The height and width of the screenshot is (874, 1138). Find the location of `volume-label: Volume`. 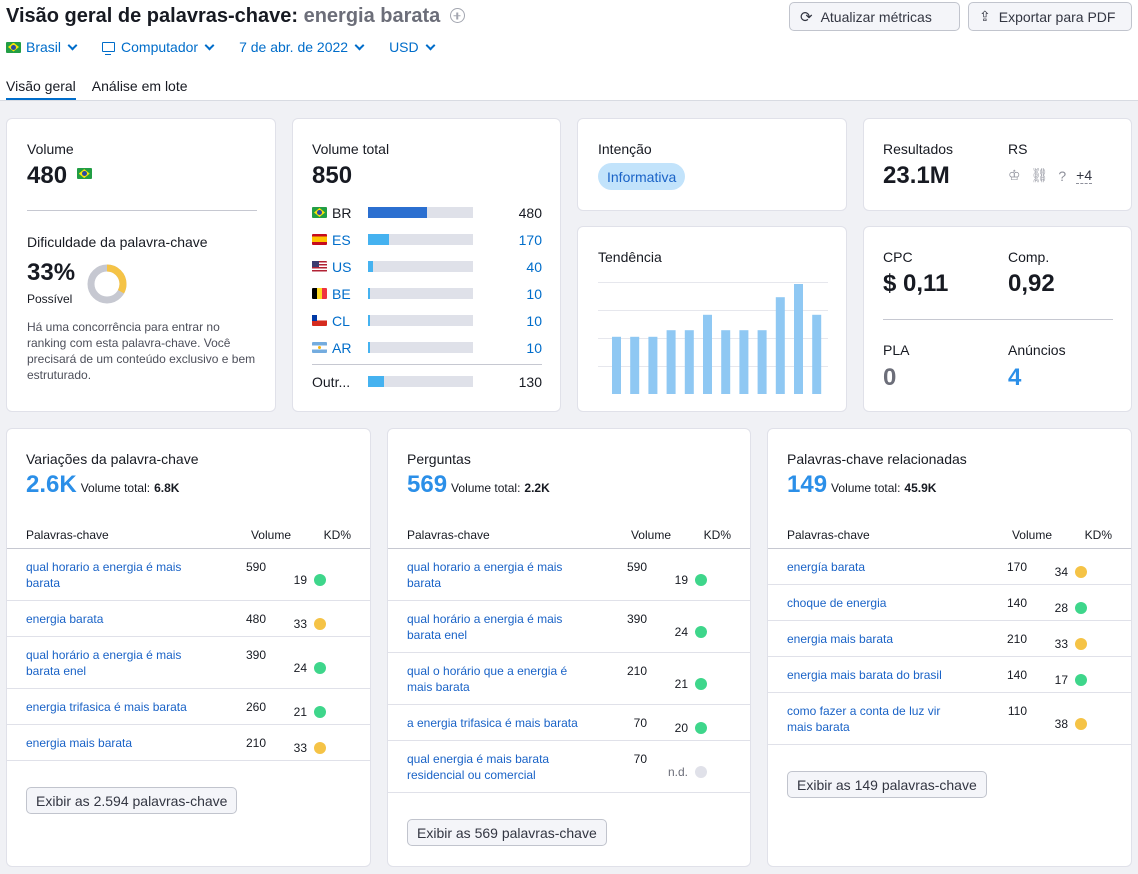

volume-label: Volume is located at coordinates (50, 149).